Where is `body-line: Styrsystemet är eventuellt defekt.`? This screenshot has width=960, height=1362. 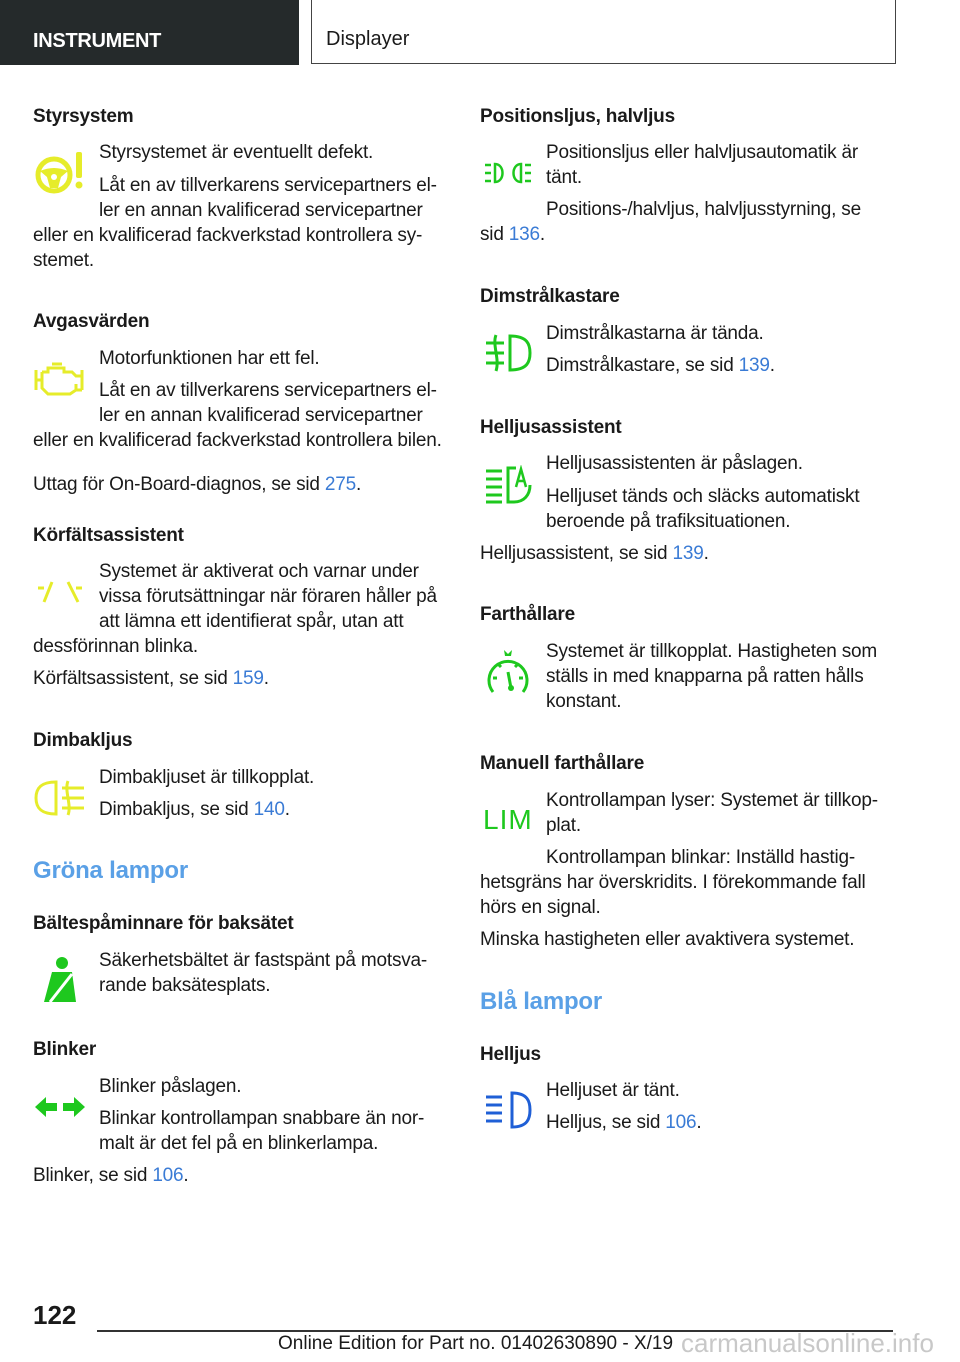 body-line: Styrsystemet är eventuellt defekt. is located at coordinates (236, 153).